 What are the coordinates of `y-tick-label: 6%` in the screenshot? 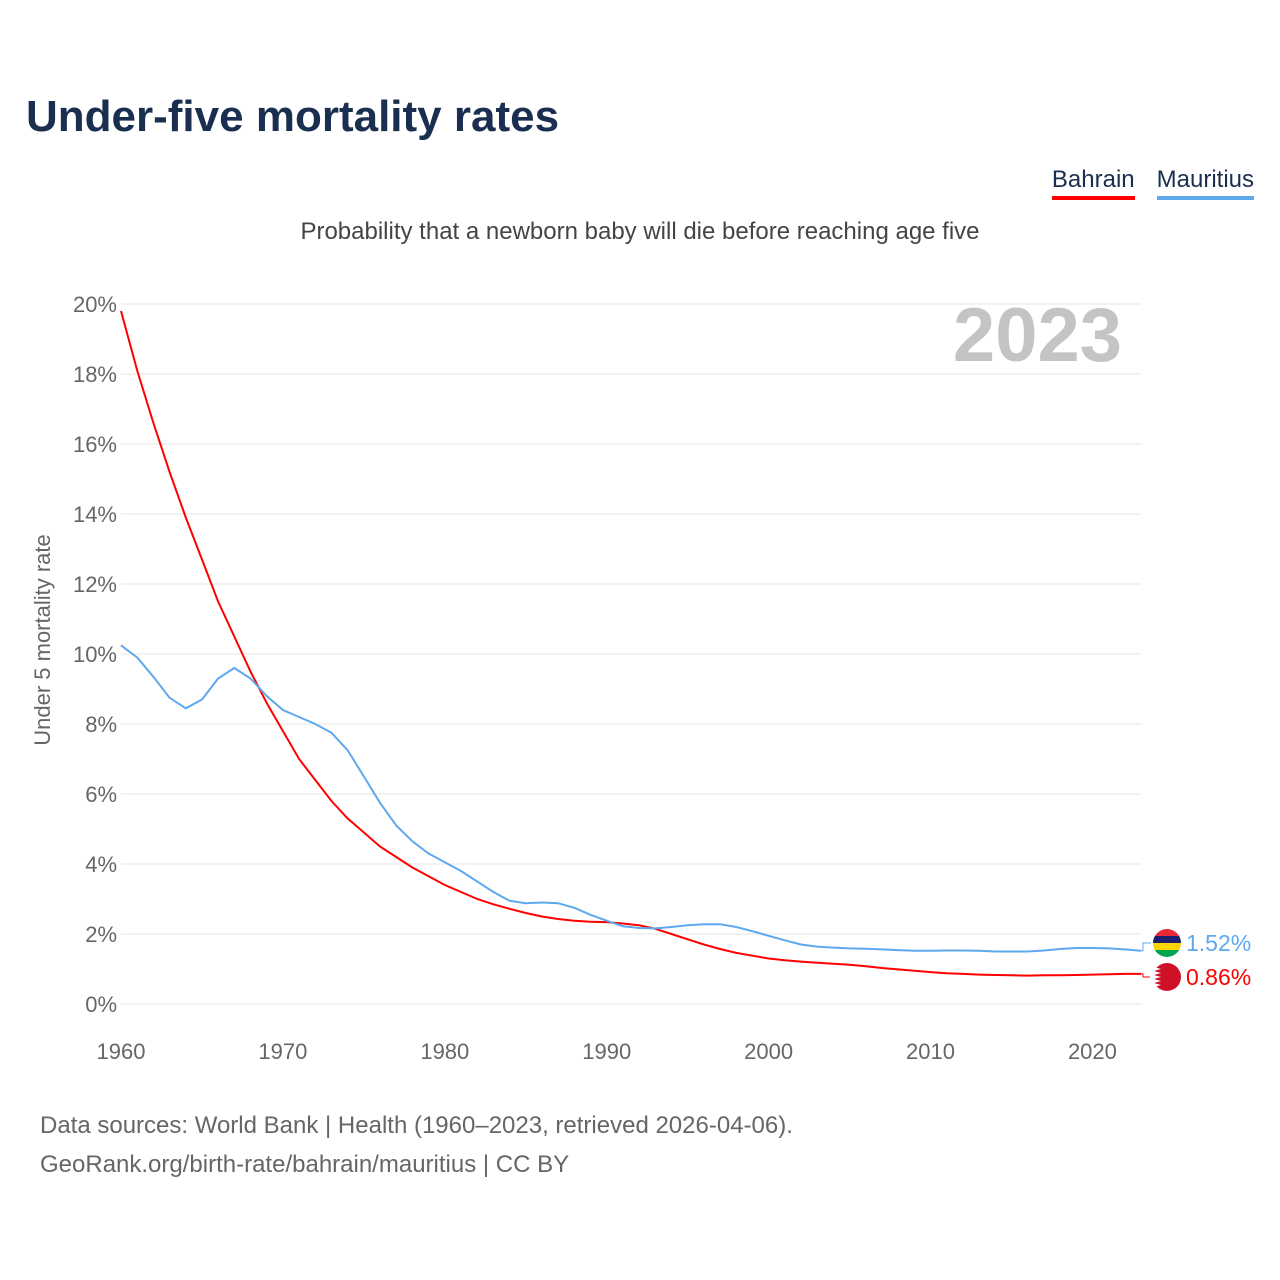 It's located at (101, 794).